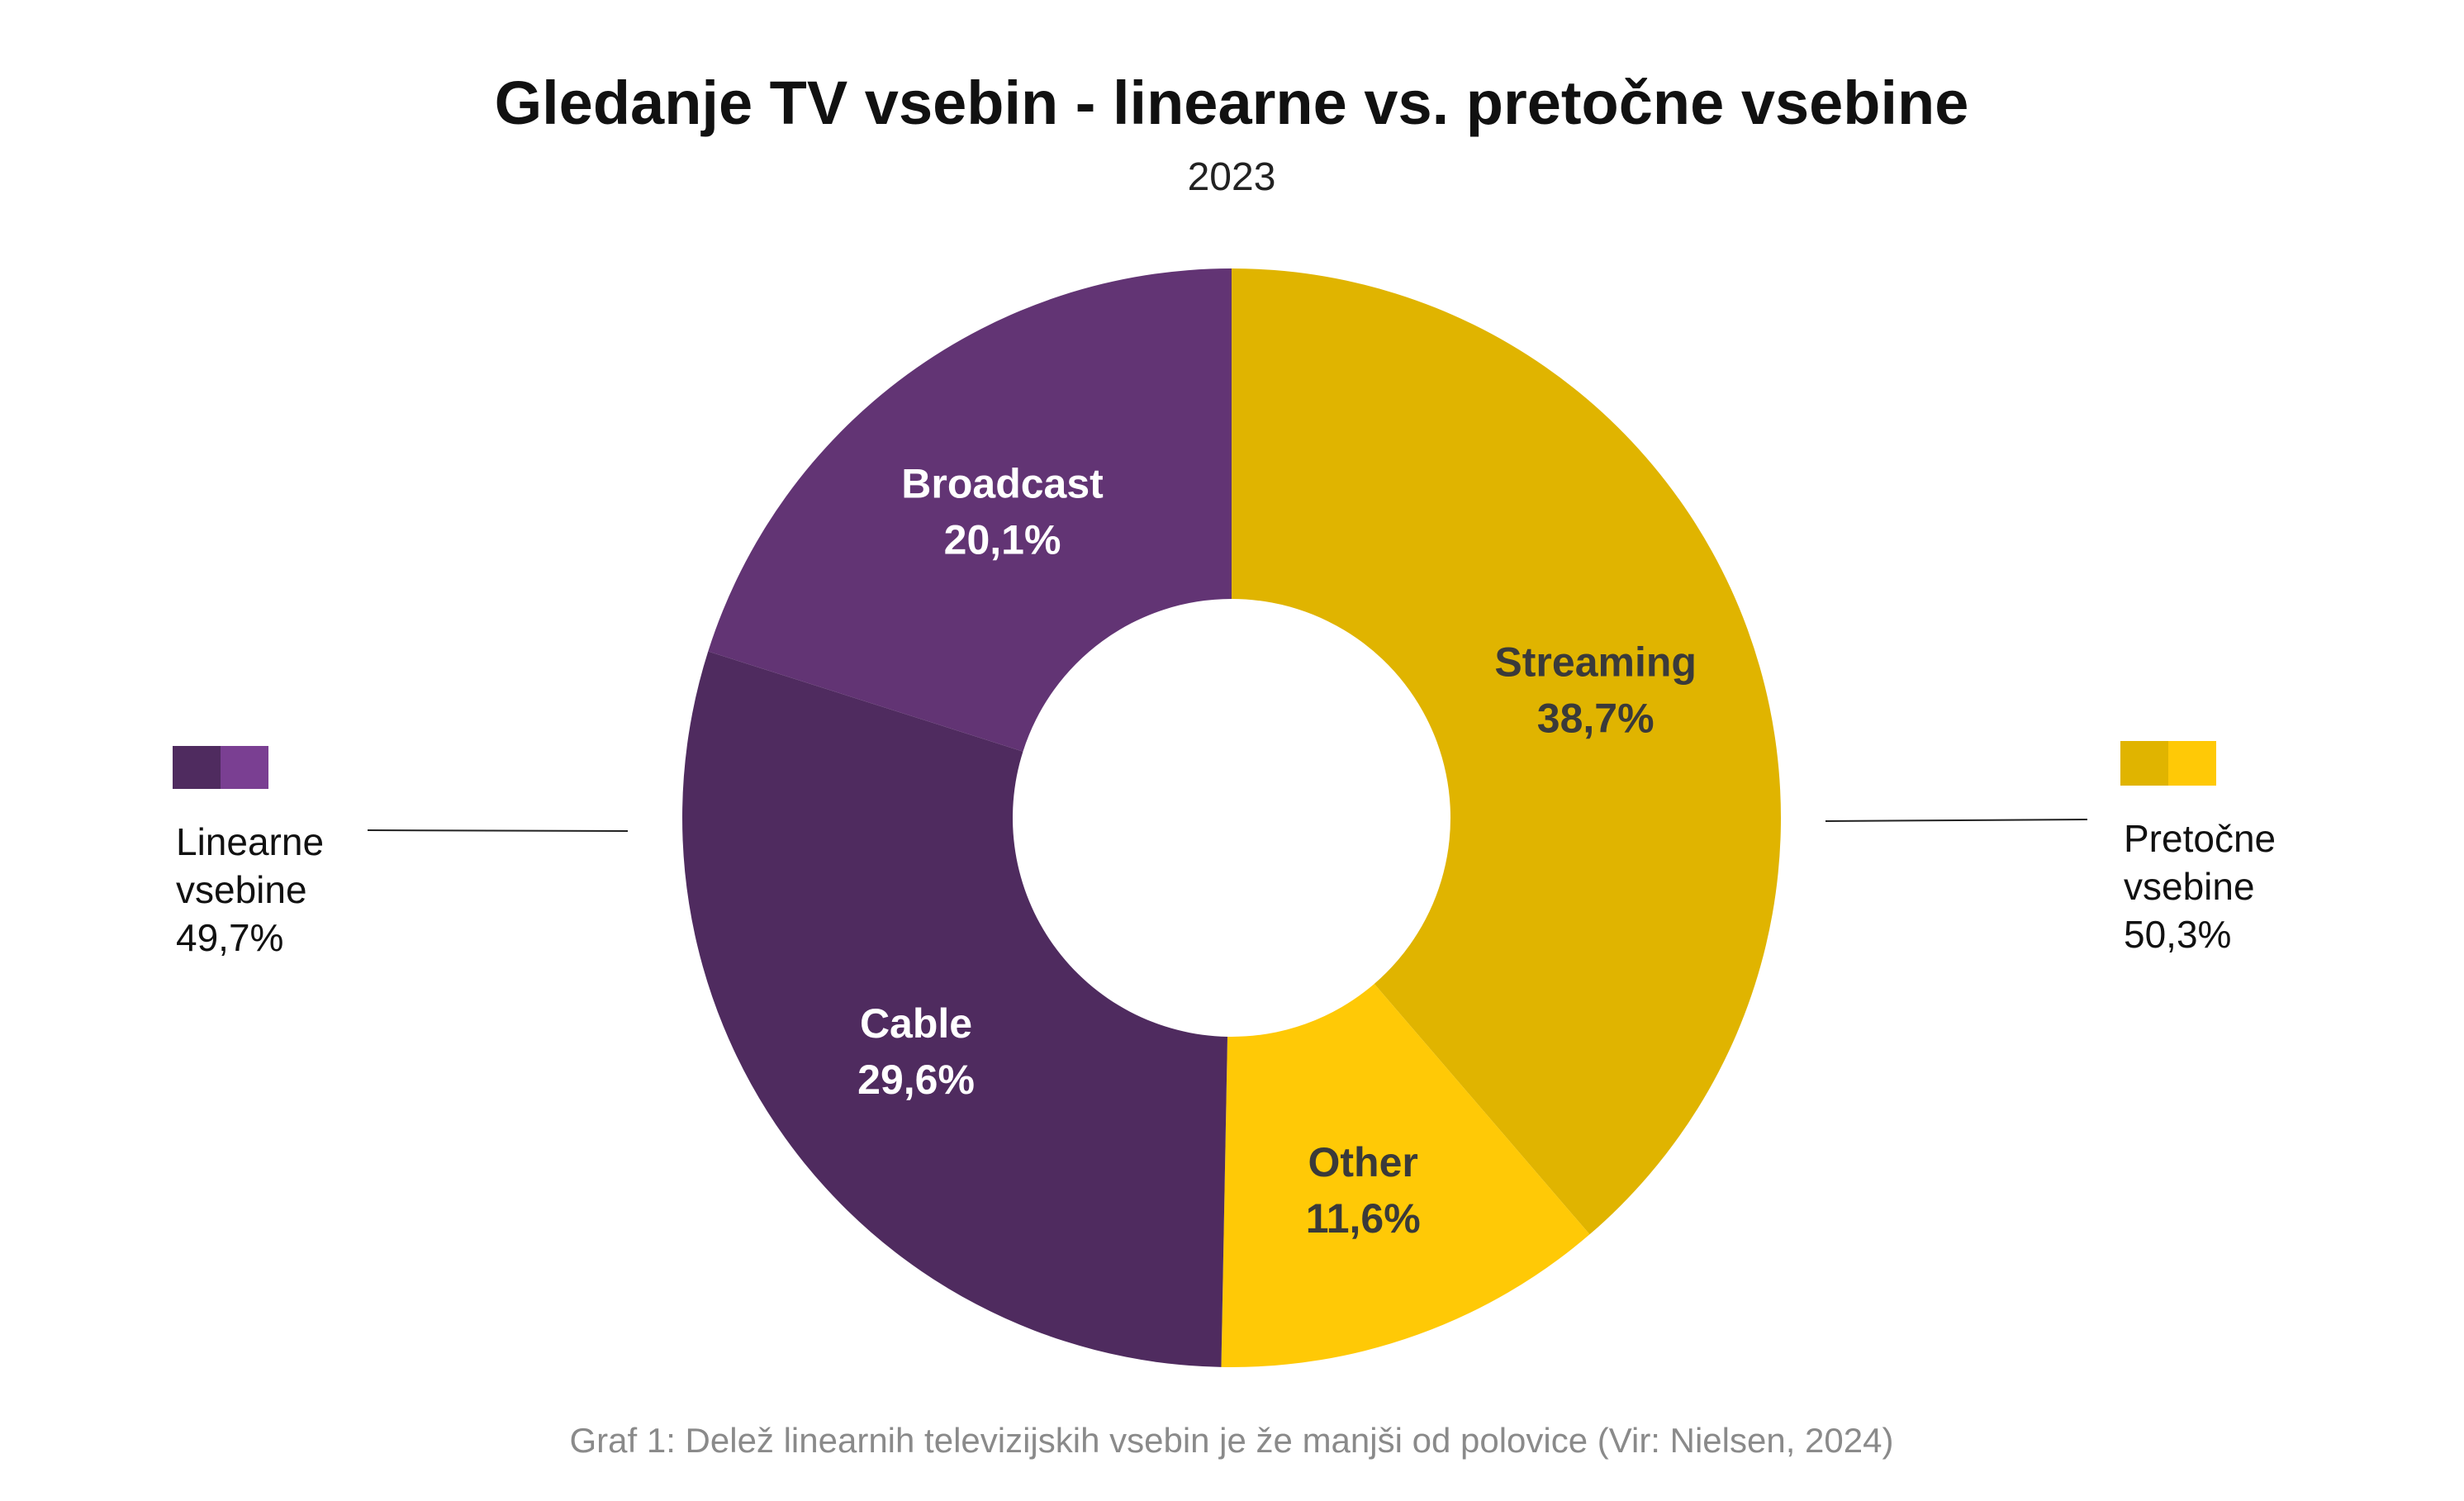 The width and height of the screenshot is (2464, 1501). What do you see at coordinates (250, 841) in the screenshot?
I see `group-label-line1: Linearne` at bounding box center [250, 841].